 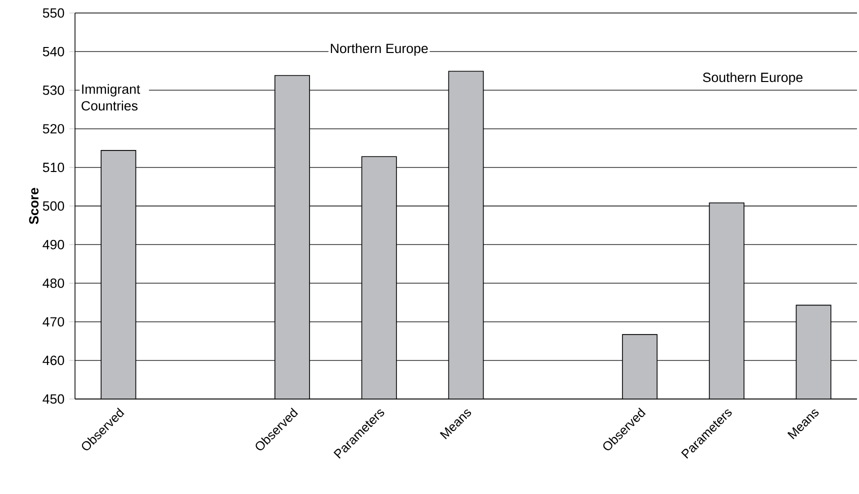 What do you see at coordinates (53, 51) in the screenshot?
I see `y-tick-label: 540` at bounding box center [53, 51].